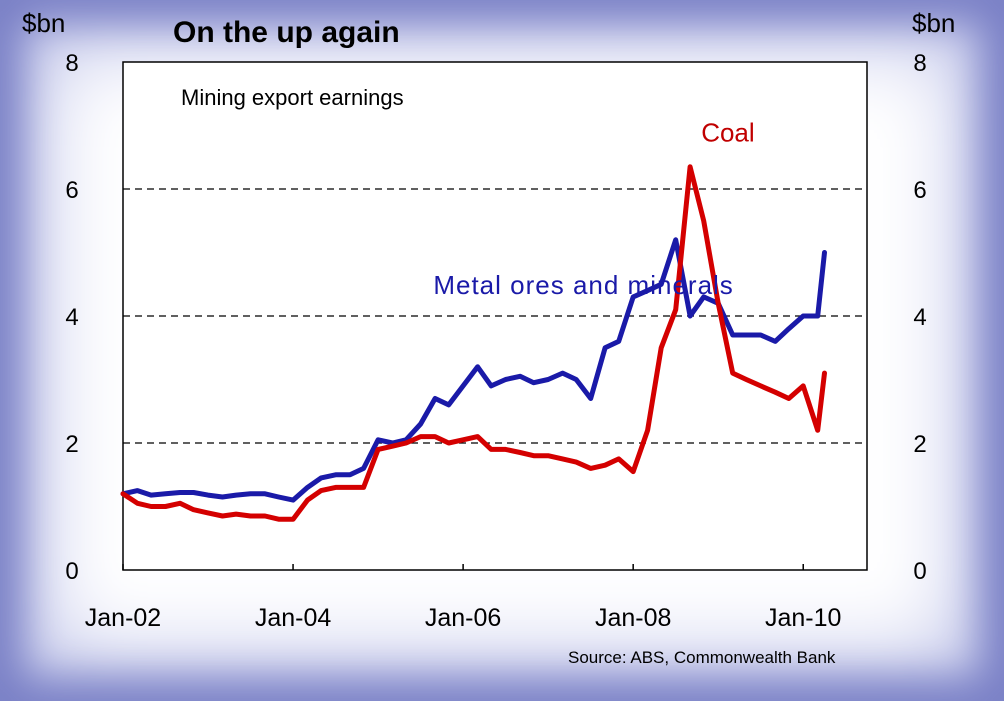  Describe the element at coordinates (463, 618) in the screenshot. I see `x-tick-label: Jan-06` at that location.